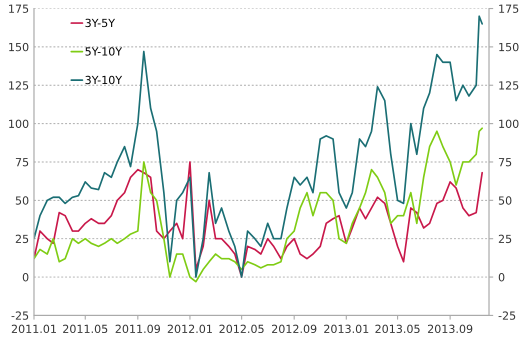  What do you see at coordinates (508, 8) in the screenshot?
I see `y2-tick-label: 175` at bounding box center [508, 8].